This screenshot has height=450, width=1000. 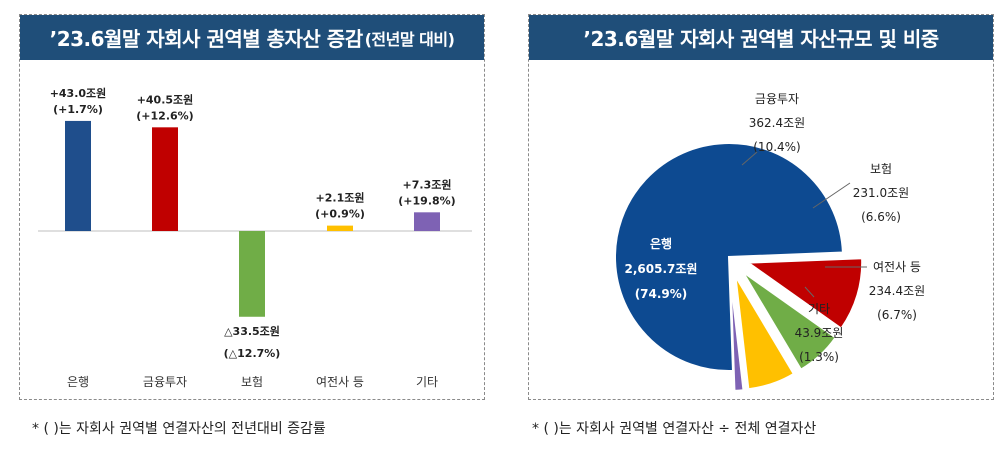 What do you see at coordinates (78, 381) in the screenshot?
I see `category-label-0: 은행` at bounding box center [78, 381].